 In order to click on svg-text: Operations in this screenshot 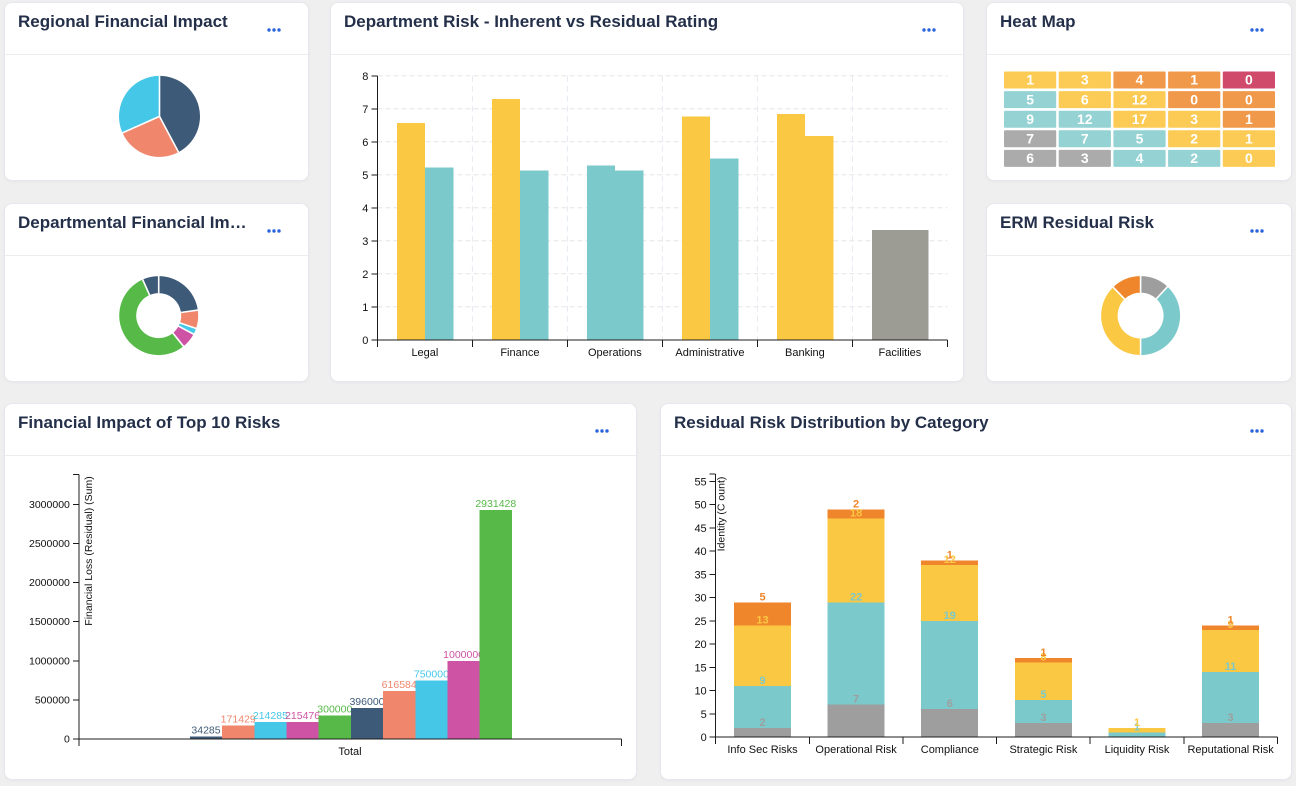, I will do `click(615, 353)`.